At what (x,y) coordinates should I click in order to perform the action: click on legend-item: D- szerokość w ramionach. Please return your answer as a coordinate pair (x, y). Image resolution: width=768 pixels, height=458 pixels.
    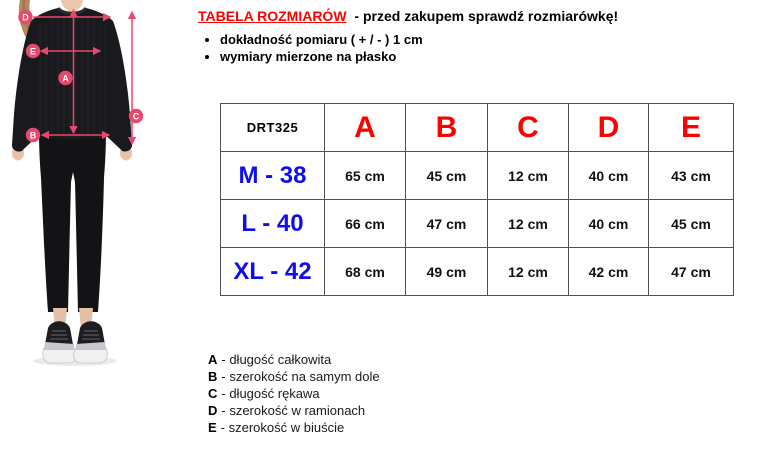
    Looking at the image, I should click on (294, 410).